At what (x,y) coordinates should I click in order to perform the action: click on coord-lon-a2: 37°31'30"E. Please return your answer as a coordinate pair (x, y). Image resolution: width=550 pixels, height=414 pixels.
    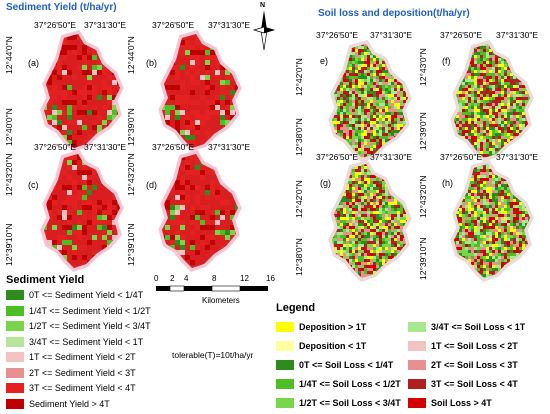
    Looking at the image, I should click on (105, 25).